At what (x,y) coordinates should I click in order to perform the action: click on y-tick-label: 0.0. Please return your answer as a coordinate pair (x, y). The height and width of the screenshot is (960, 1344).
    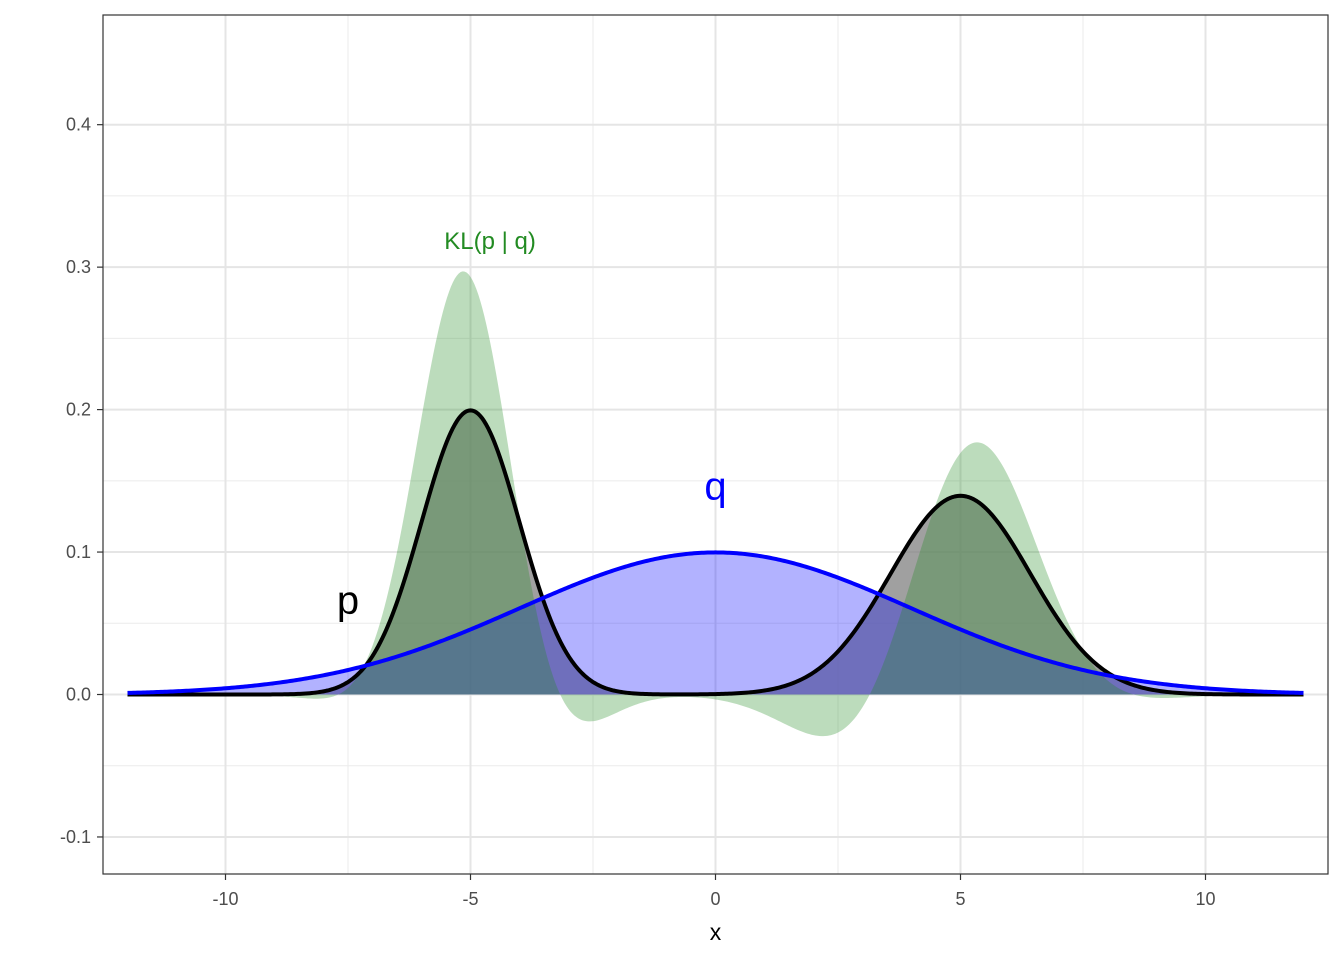
    Looking at the image, I should click on (78, 695).